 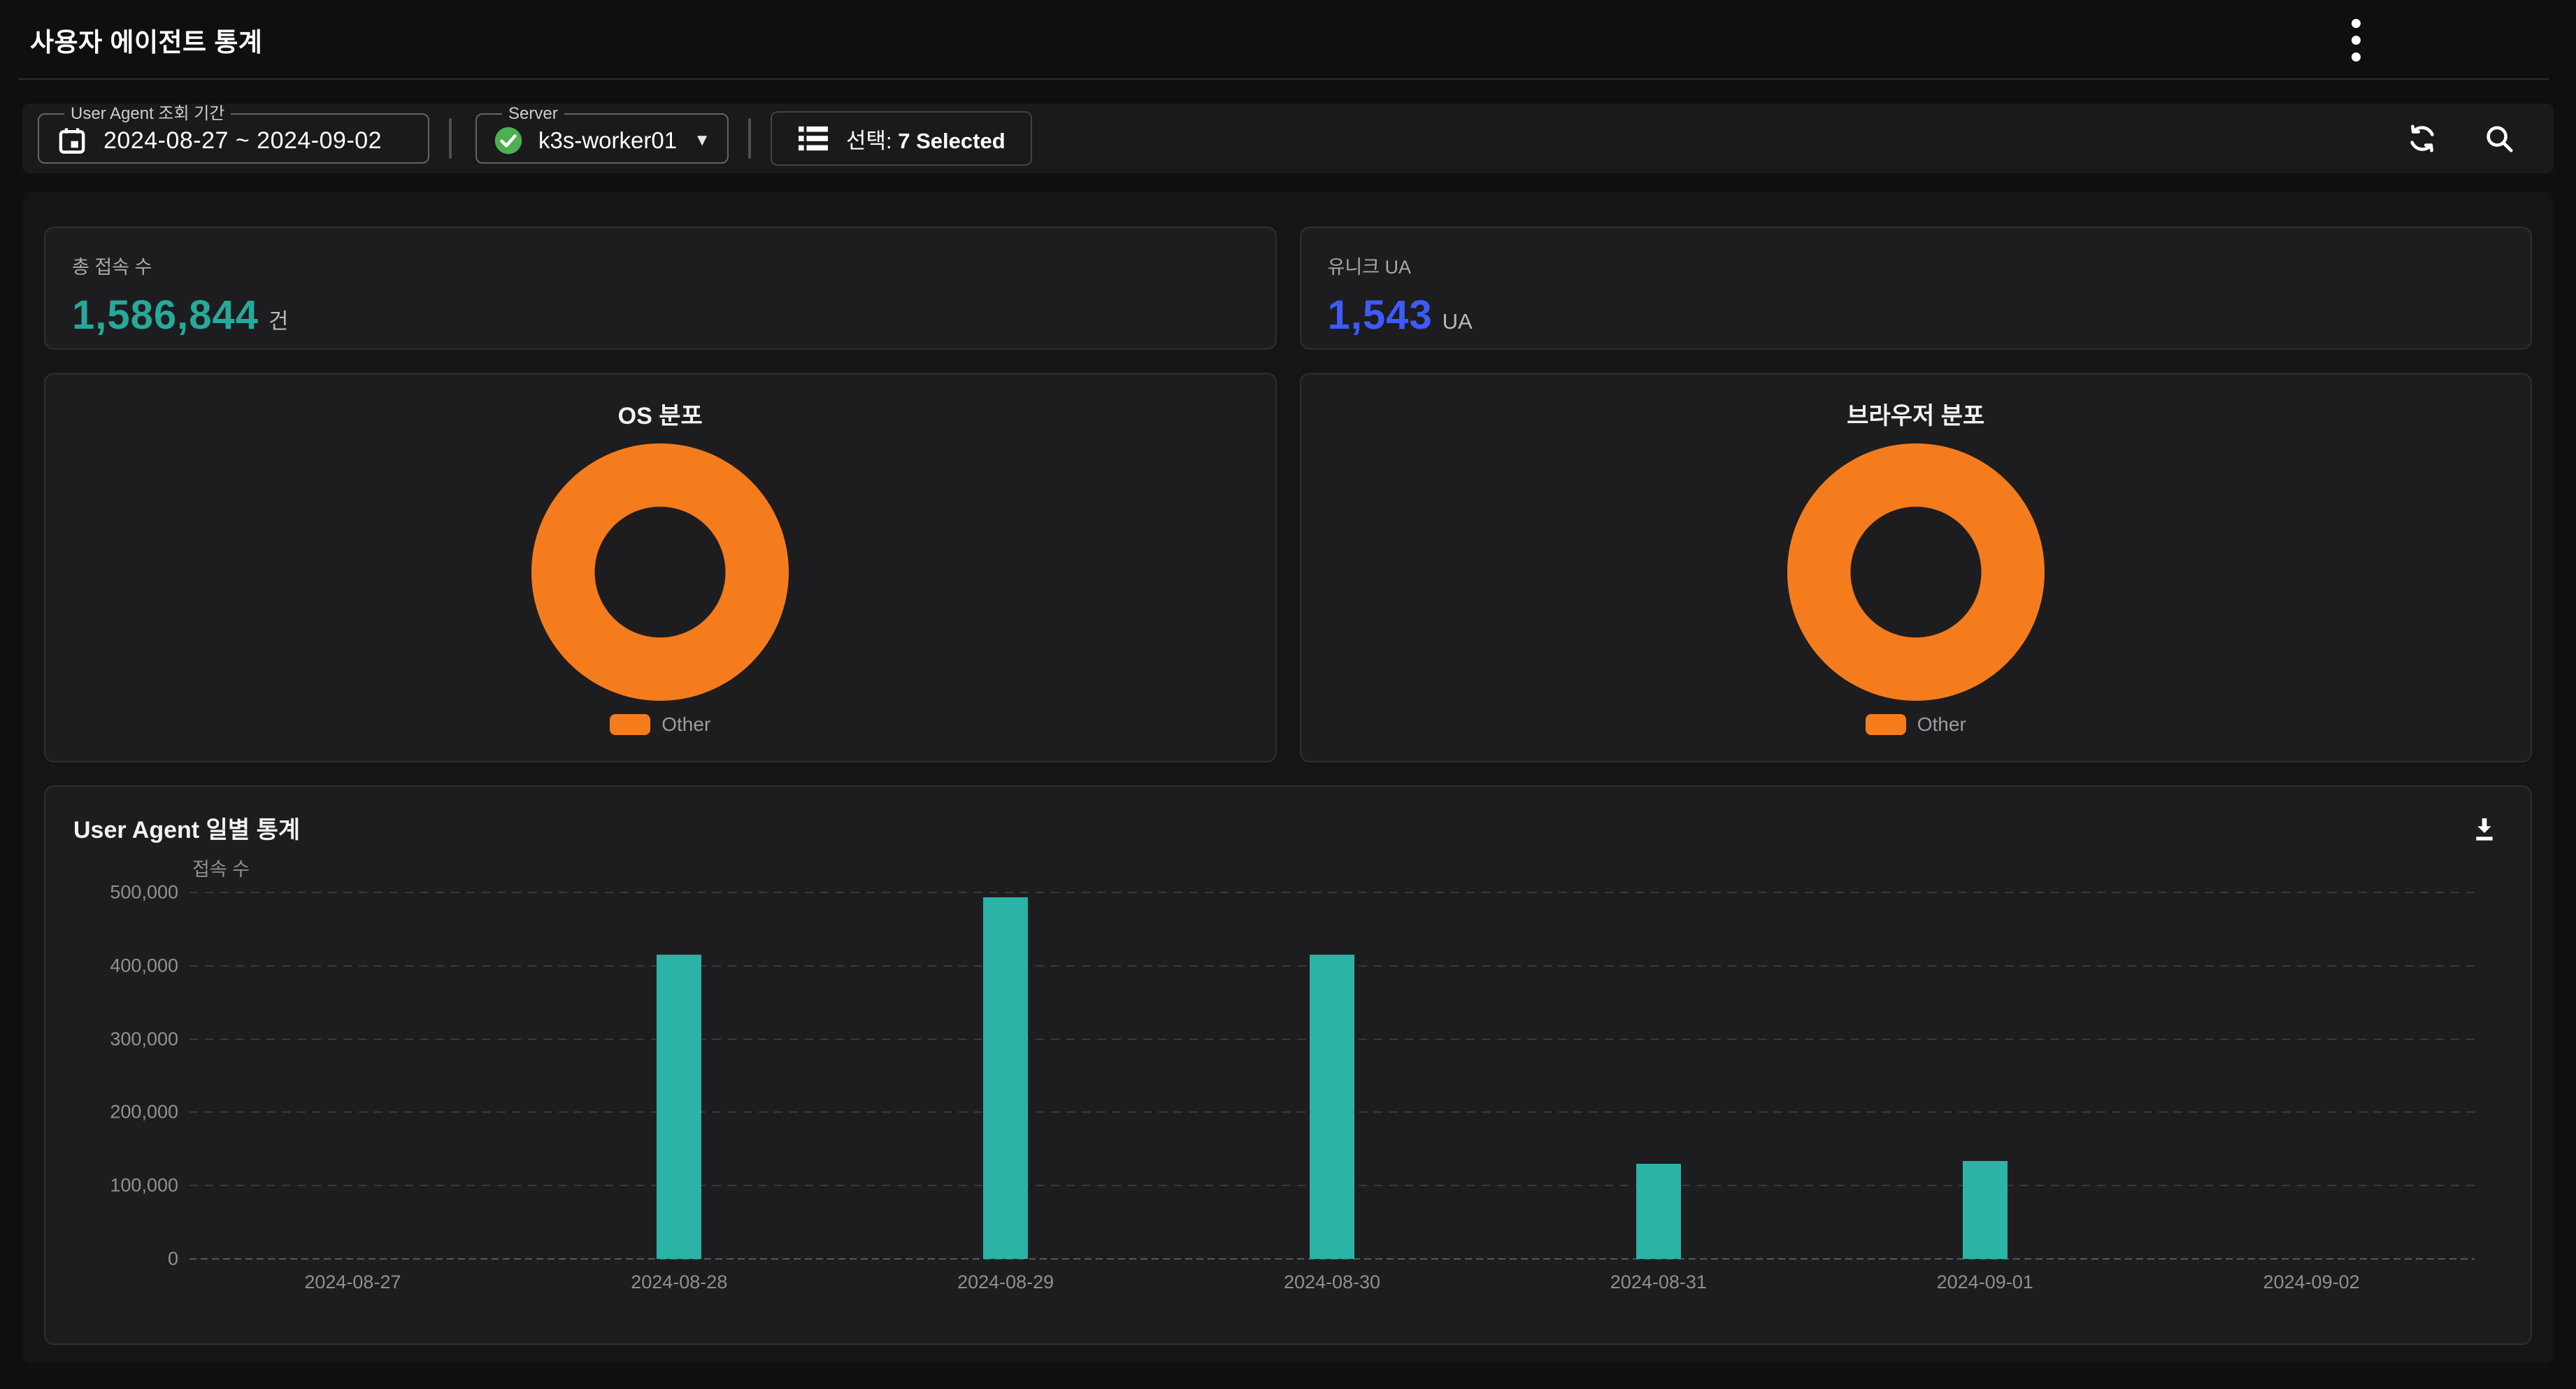 I want to click on chart-title: User Agent 일별 통계, so click(x=187, y=830).